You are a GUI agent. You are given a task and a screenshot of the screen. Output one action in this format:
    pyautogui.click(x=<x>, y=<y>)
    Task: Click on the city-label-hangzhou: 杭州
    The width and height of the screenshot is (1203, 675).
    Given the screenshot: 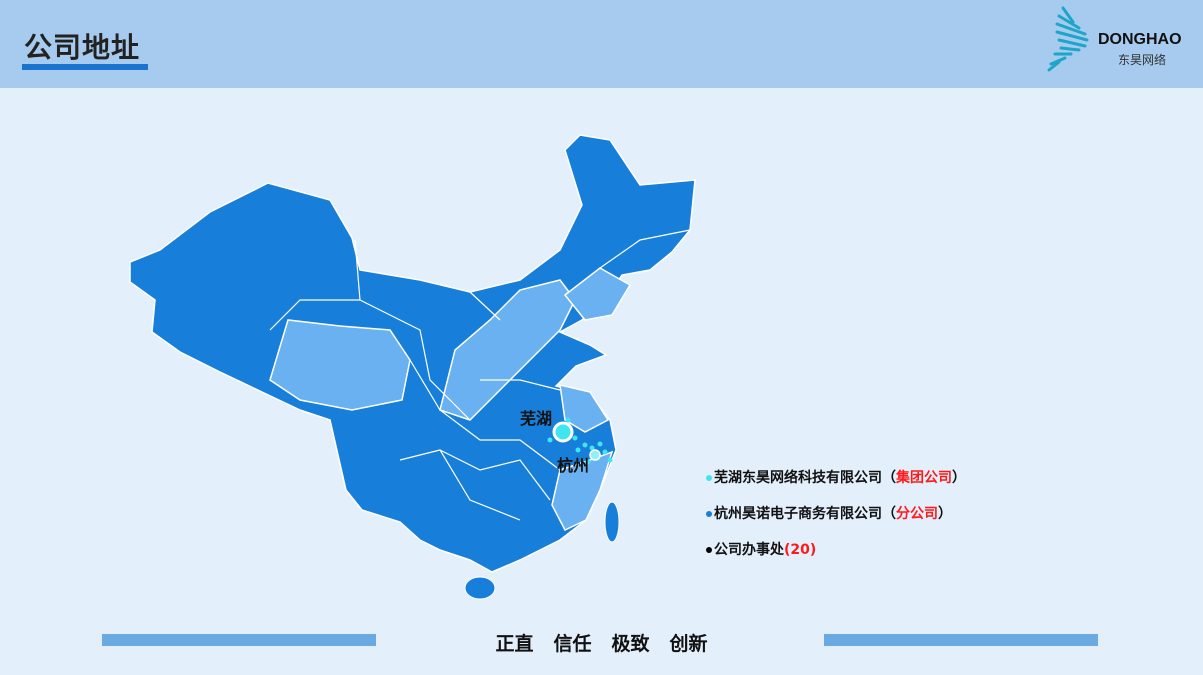 What is the action you would take?
    pyautogui.click(x=573, y=465)
    